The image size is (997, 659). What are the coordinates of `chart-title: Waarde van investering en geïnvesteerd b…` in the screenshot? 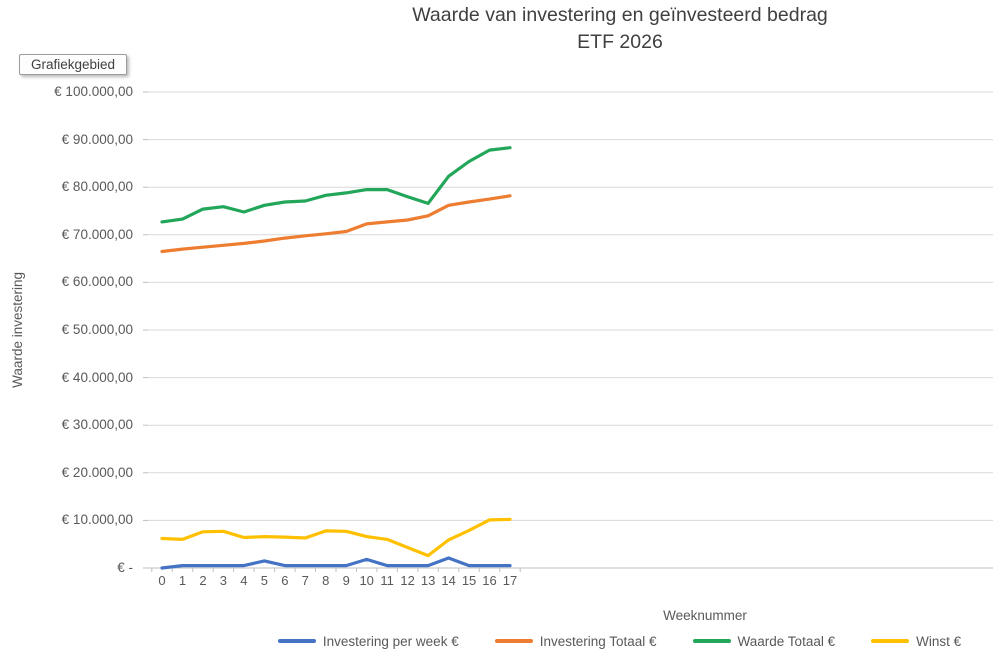 It's located at (620, 15).